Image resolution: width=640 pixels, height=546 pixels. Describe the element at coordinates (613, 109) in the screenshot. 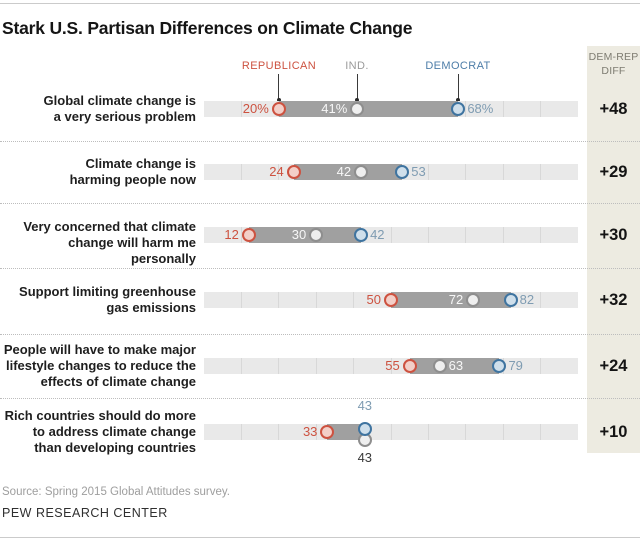

I see `diff-value: +48` at that location.